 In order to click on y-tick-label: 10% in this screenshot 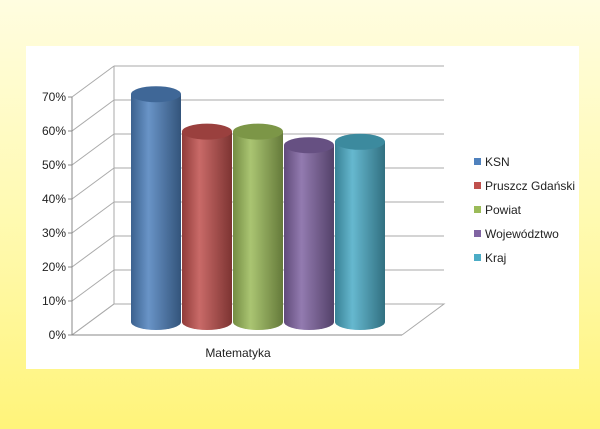, I will do `click(54, 301)`.